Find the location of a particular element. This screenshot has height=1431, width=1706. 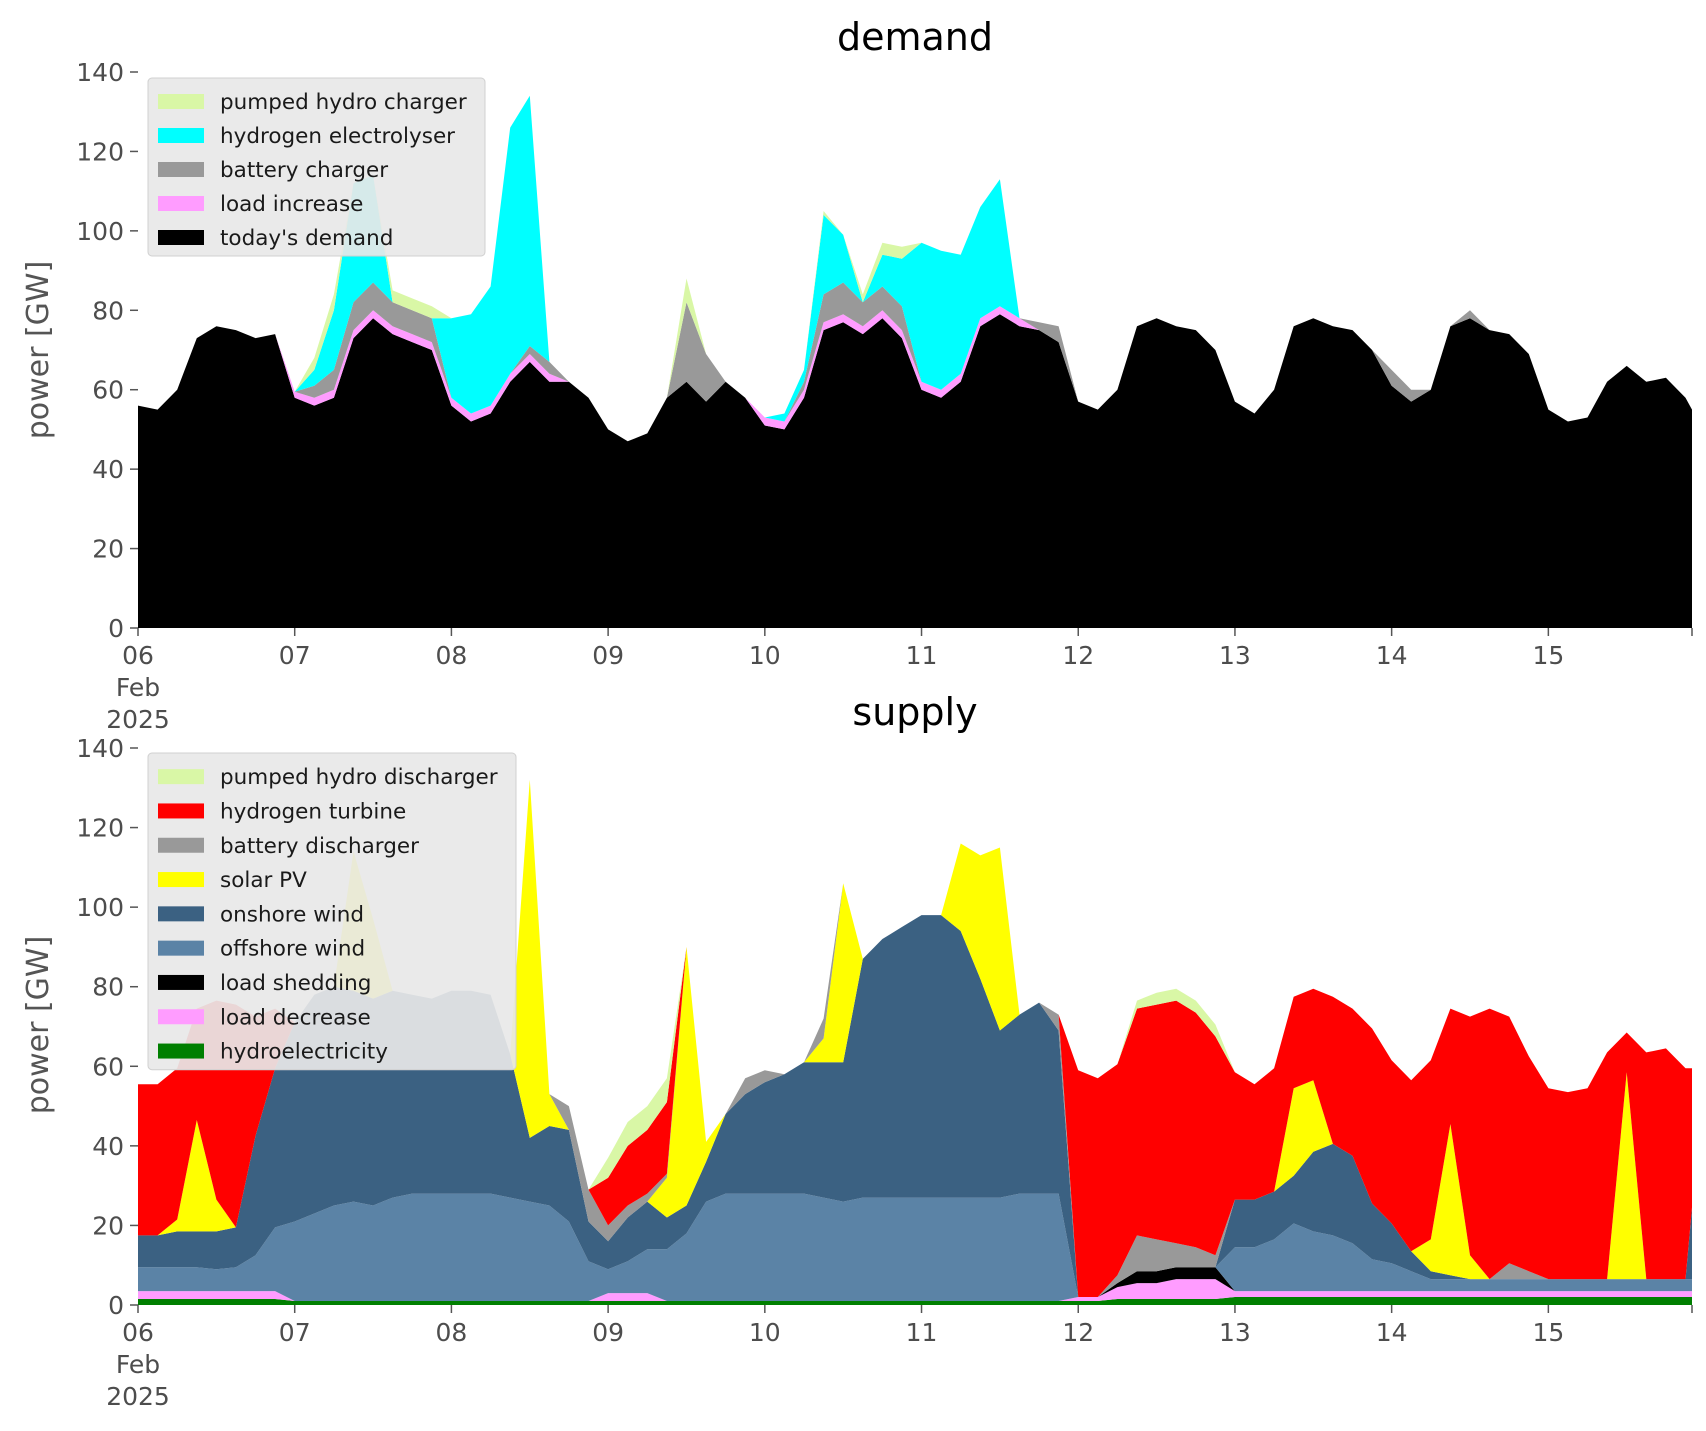

chart-title: supply is located at coordinates (914, 712).